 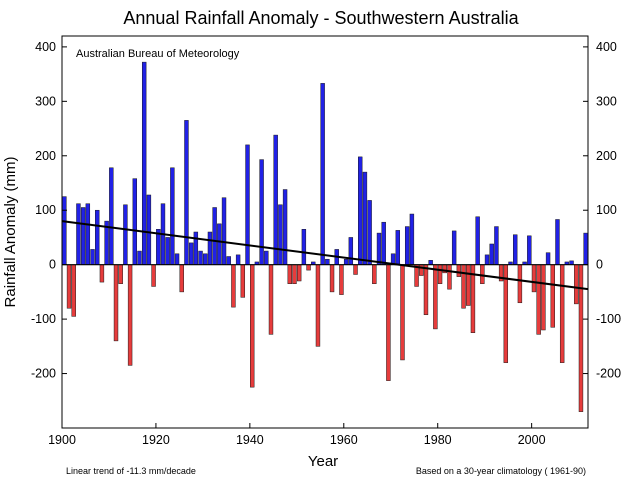 I want to click on bar-1919, so click(x=153, y=275).